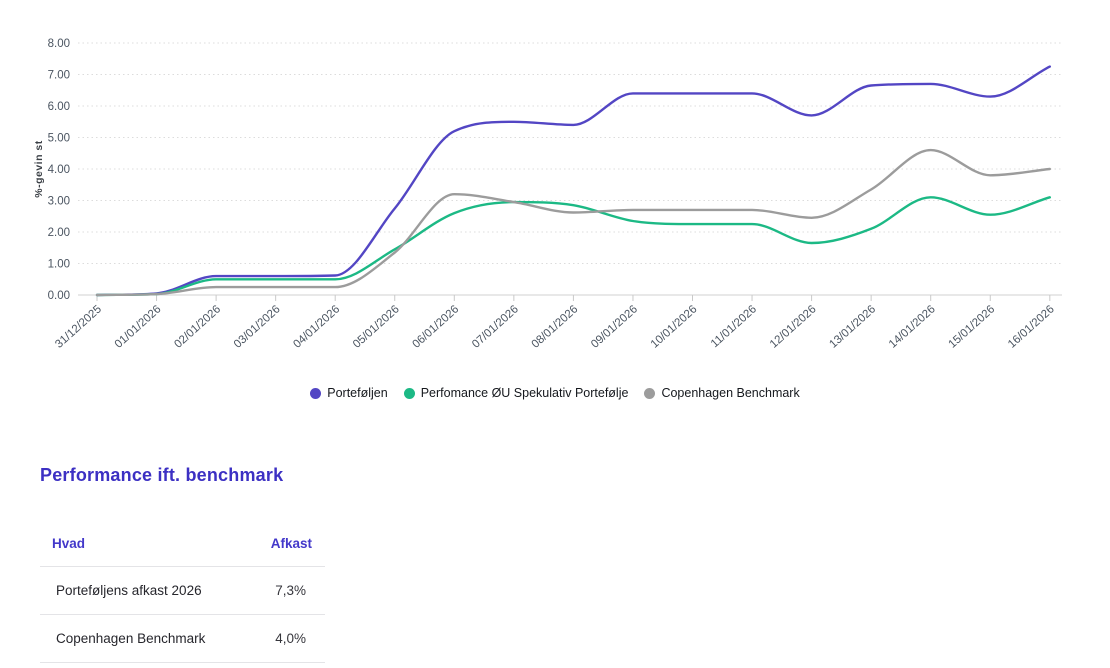 The width and height of the screenshot is (1110, 668). What do you see at coordinates (59, 265) in the screenshot?
I see `y-tick-label: 1.00` at bounding box center [59, 265].